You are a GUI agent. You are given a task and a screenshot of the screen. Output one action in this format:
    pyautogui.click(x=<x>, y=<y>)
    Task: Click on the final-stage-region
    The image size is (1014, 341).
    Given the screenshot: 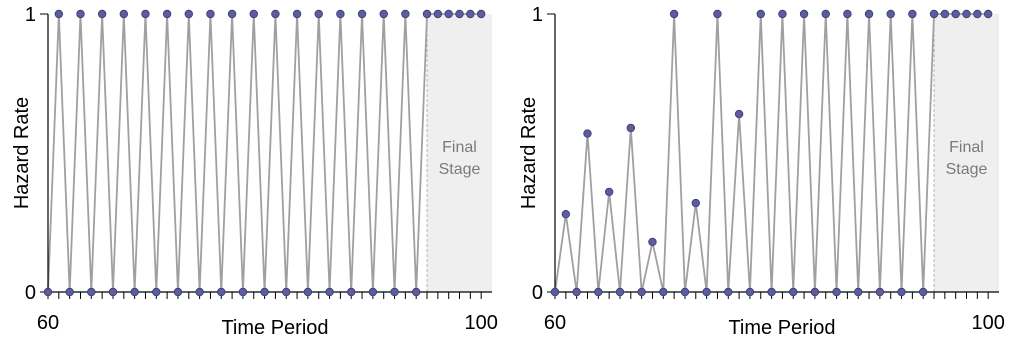 What is the action you would take?
    pyautogui.click(x=459, y=153)
    